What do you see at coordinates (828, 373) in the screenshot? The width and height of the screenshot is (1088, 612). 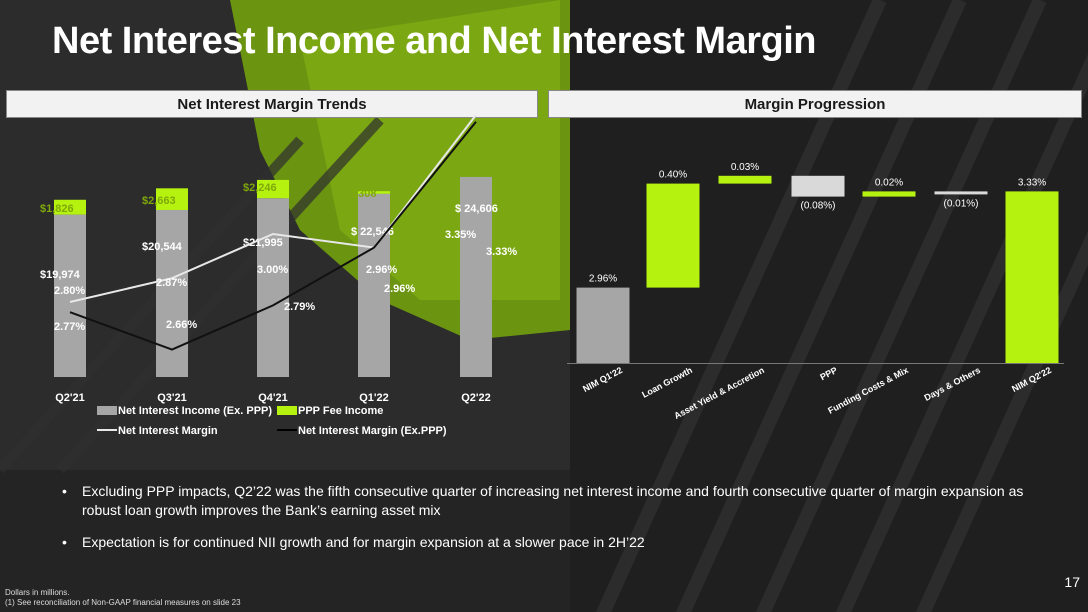 I see `x-tick-label: PPP` at bounding box center [828, 373].